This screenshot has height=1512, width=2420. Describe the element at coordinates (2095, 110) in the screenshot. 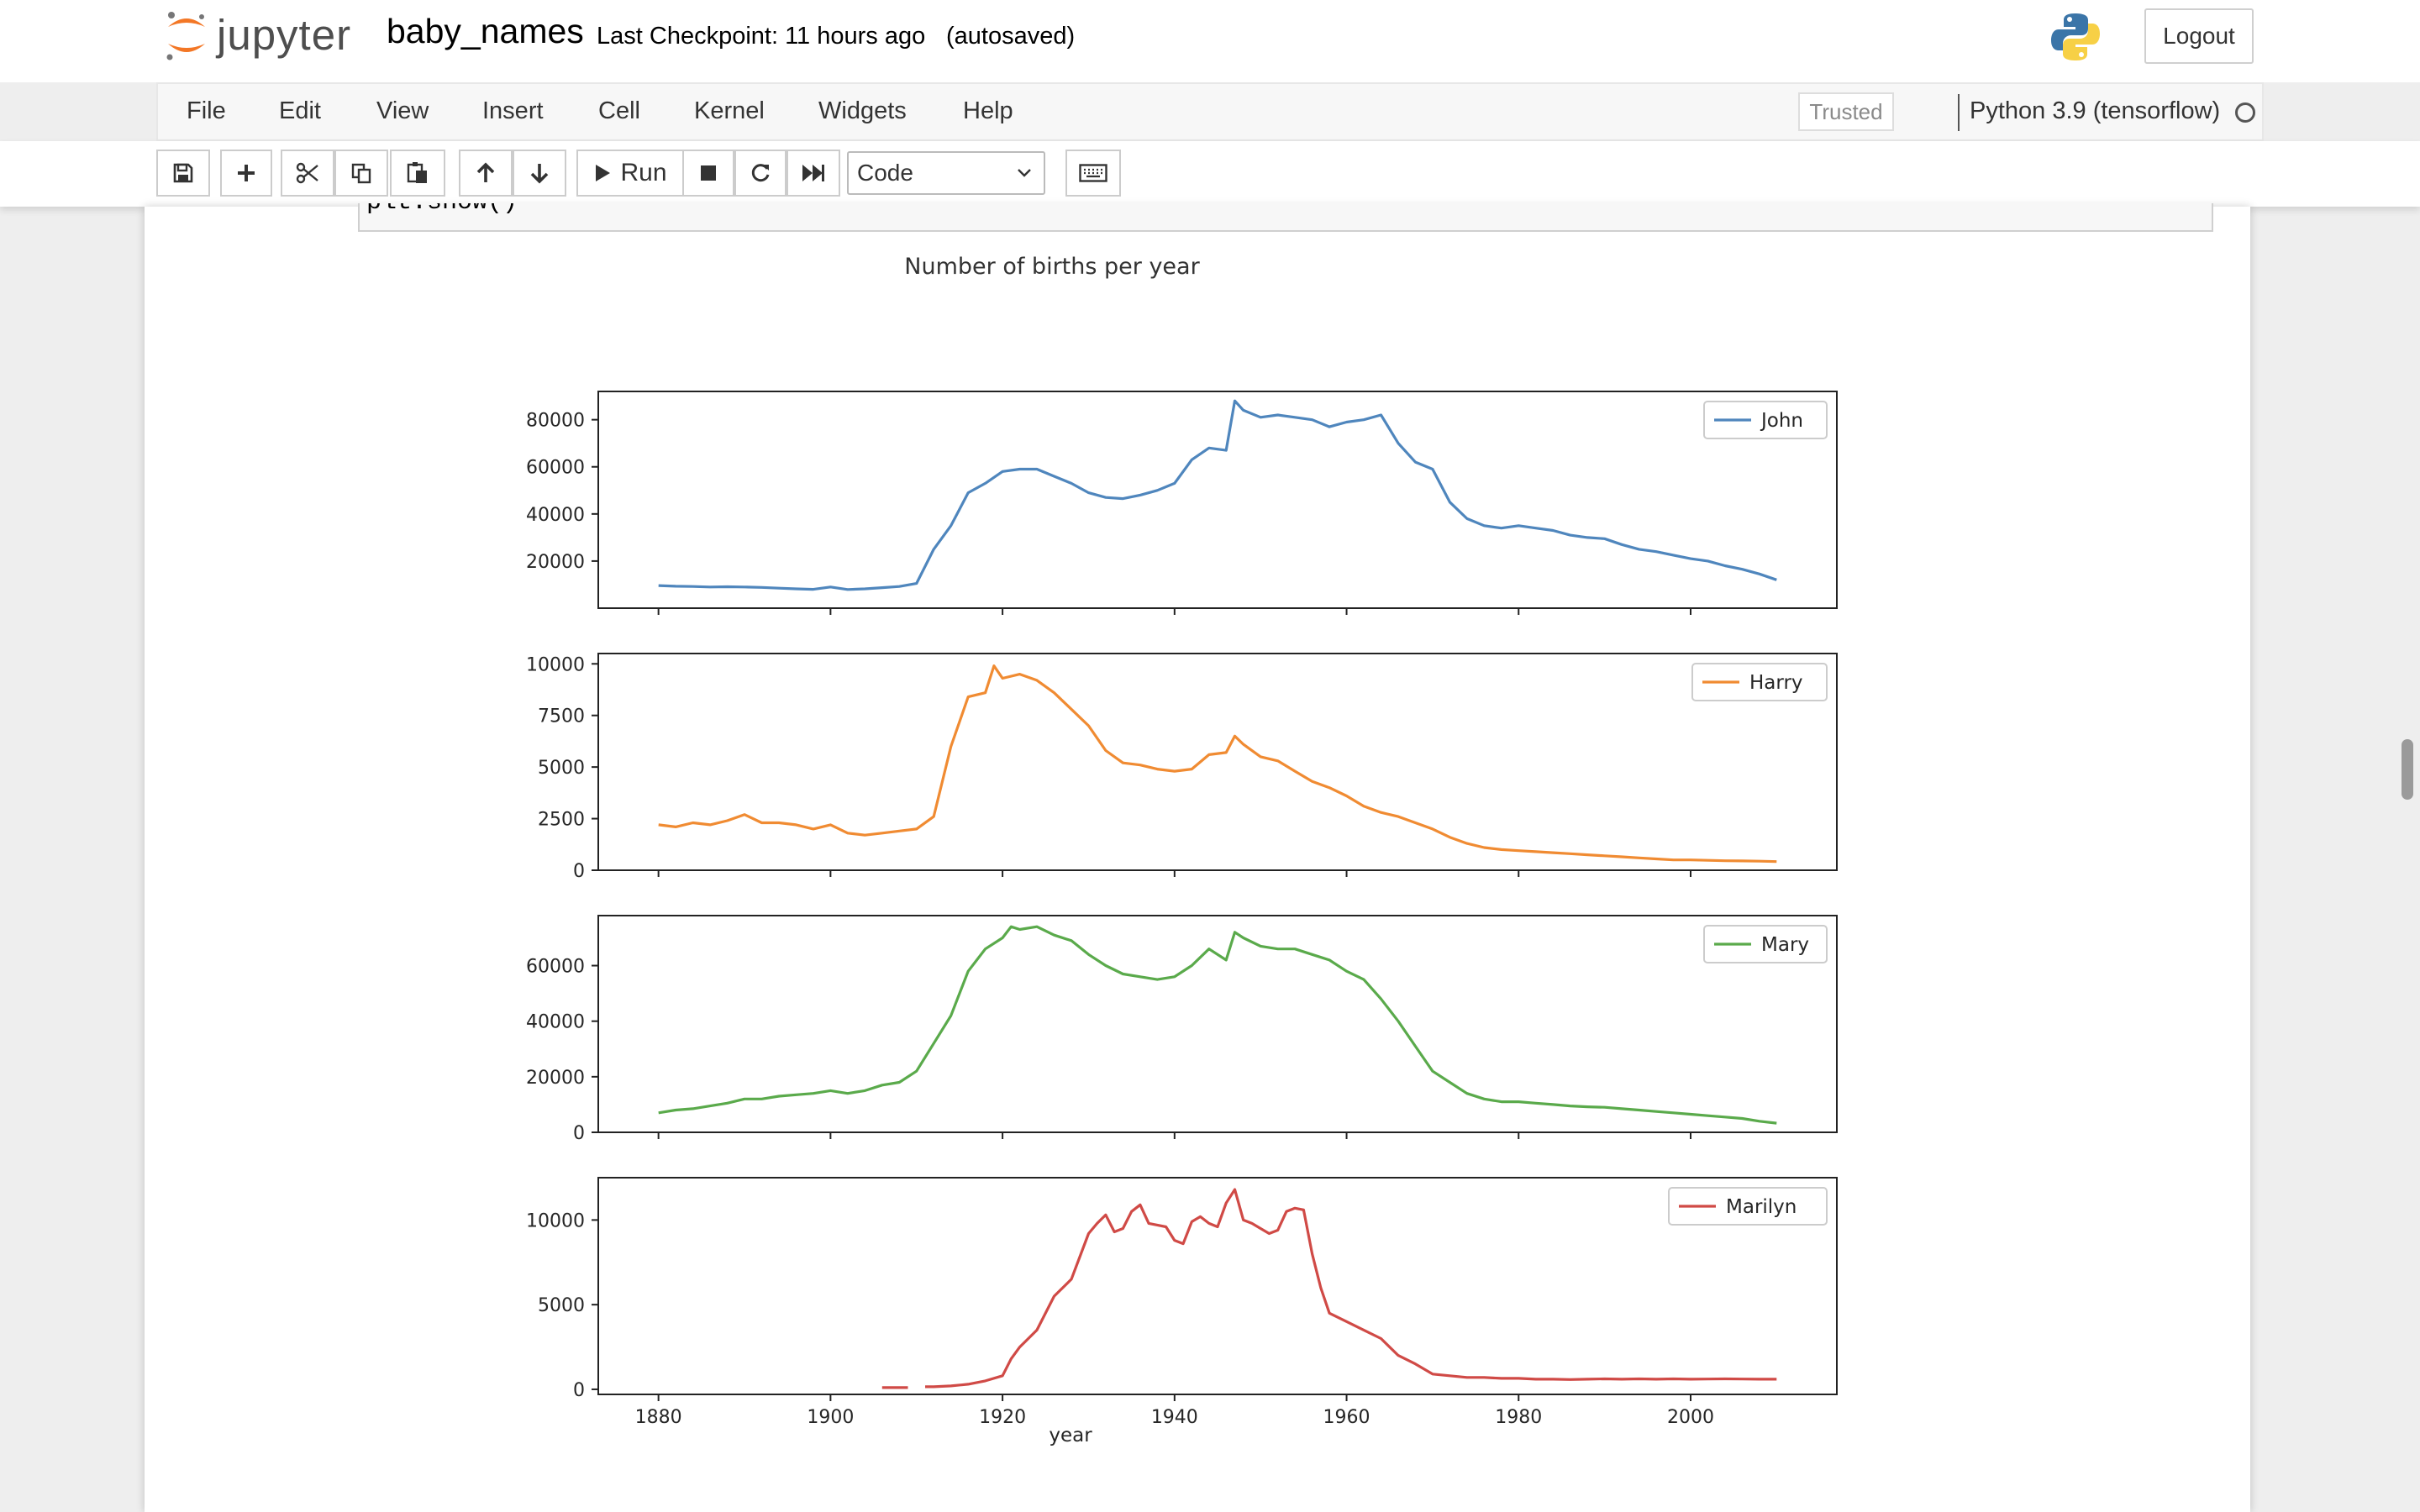

I see `kernel-name: Python 3.9 (tensorflow)` at that location.